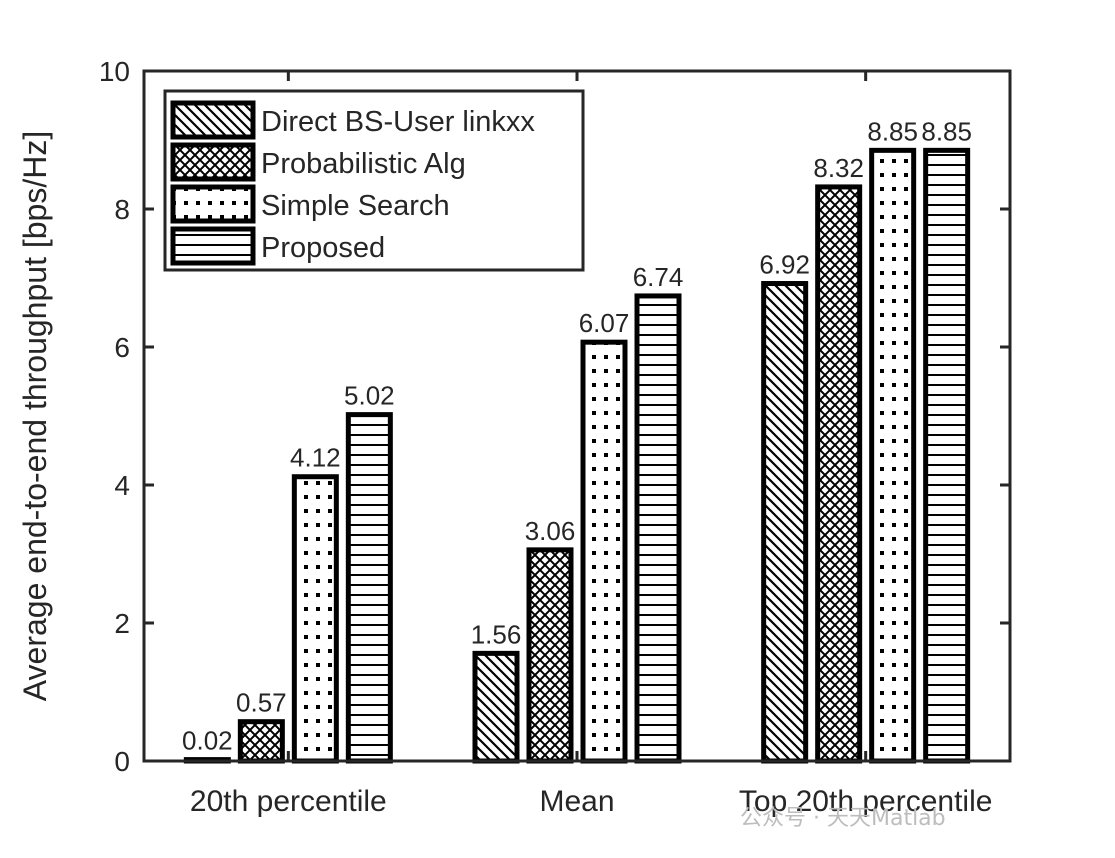 Image resolution: width=1115 pixels, height=858 pixels. Describe the element at coordinates (122, 761) in the screenshot. I see `y-tick-label: 0` at that location.